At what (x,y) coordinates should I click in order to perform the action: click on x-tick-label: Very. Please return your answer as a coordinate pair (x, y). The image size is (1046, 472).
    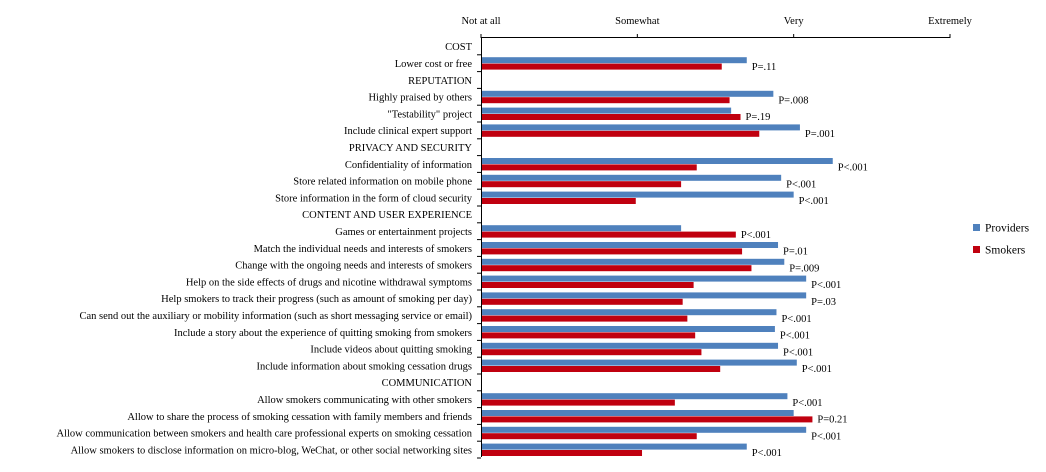
    Looking at the image, I should click on (794, 21).